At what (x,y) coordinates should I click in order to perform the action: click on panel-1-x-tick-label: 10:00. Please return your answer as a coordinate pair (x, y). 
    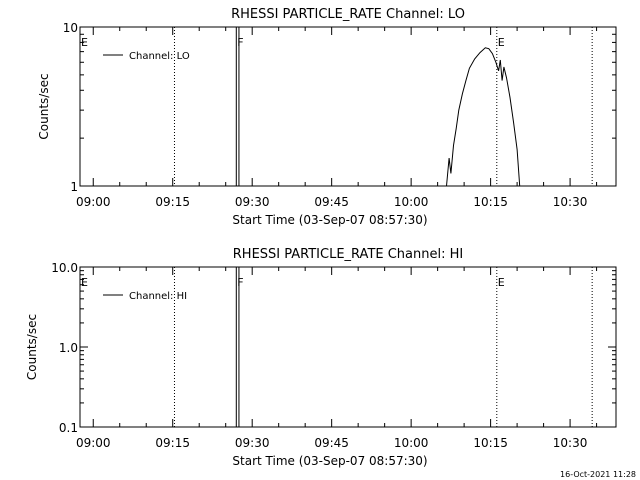
    Looking at the image, I should click on (411, 202).